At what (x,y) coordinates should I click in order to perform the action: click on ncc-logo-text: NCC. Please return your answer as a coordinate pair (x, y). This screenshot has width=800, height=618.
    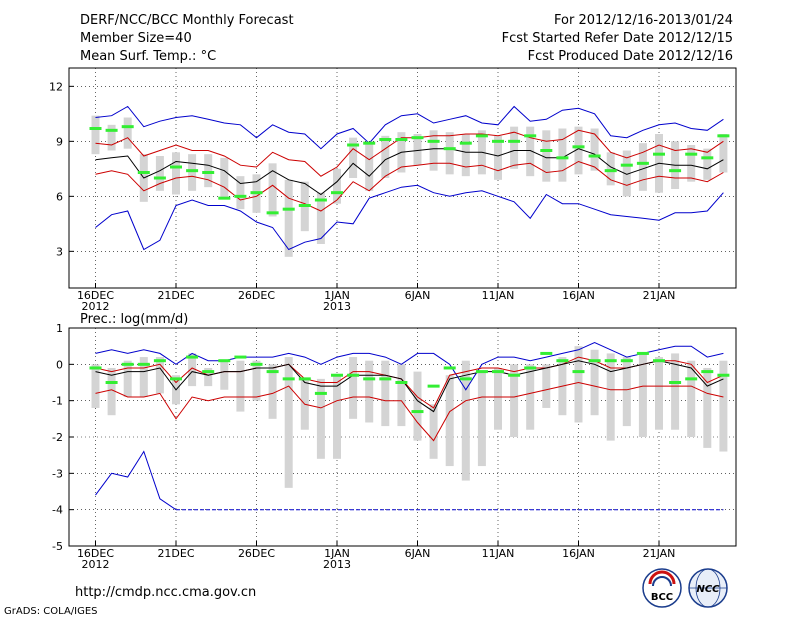
    Looking at the image, I should click on (708, 589).